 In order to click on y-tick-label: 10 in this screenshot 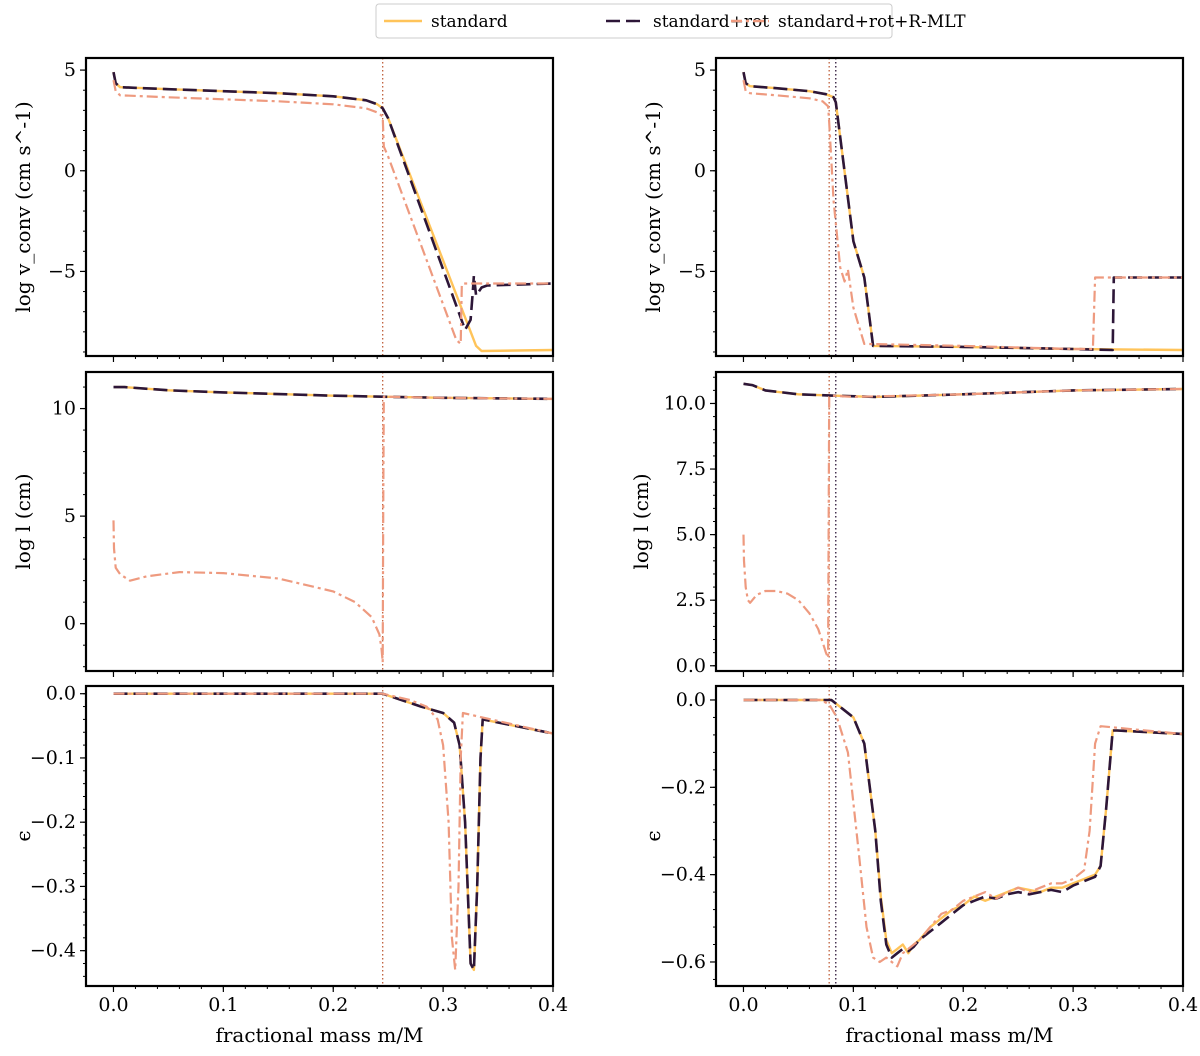, I will do `click(64, 409)`.